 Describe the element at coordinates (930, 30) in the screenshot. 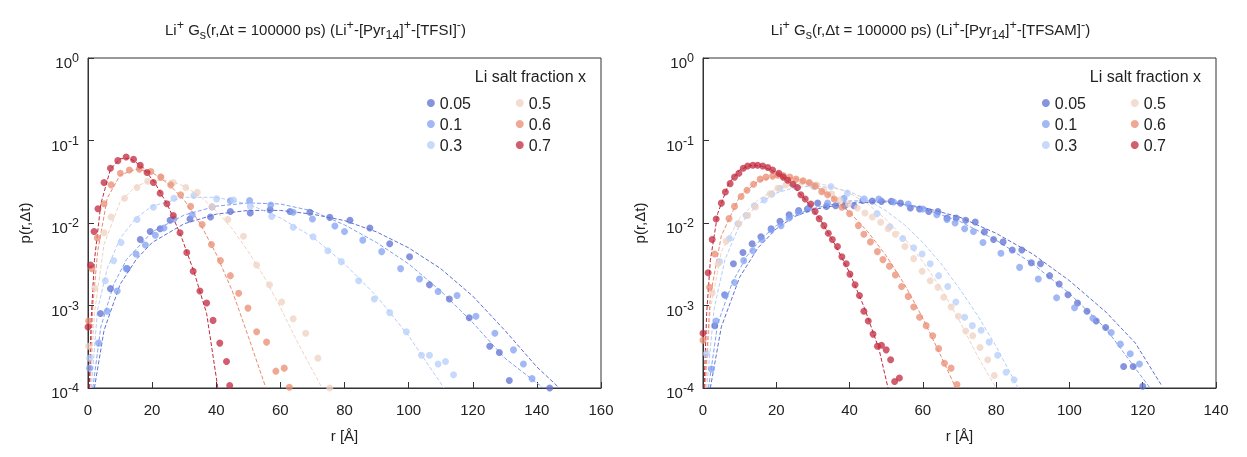

I see `chart-title: Li$^{+}$ G$_{s}$(r,Δt = 100000 ps) (Li$^{+}$-[Pyr$_{14}$]$^{+}$-[TFSAM]$^{-}$)` at that location.